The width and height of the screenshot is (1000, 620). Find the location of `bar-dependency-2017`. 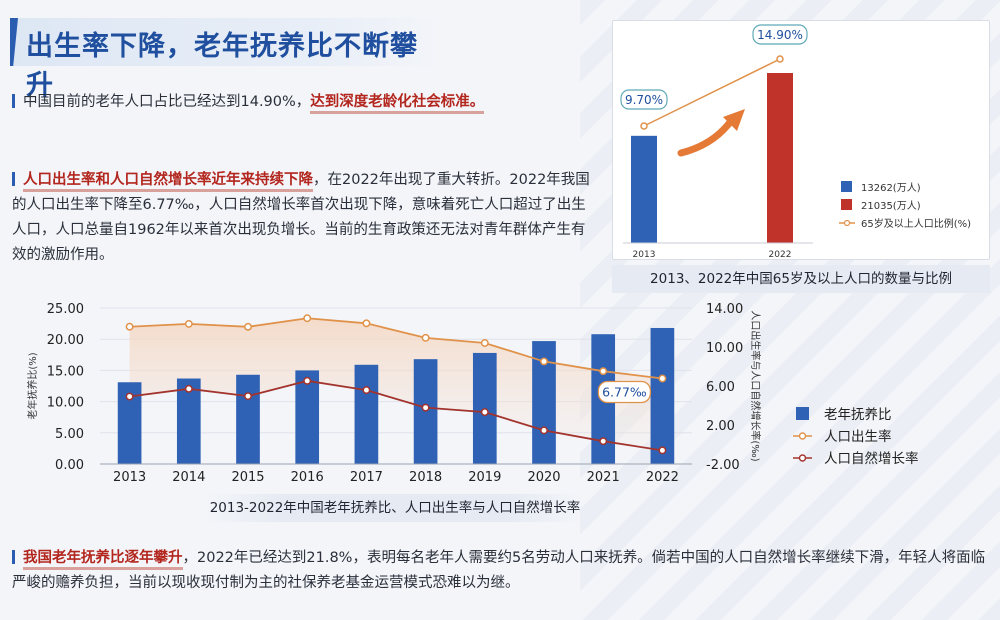

bar-dependency-2017 is located at coordinates (366, 414).